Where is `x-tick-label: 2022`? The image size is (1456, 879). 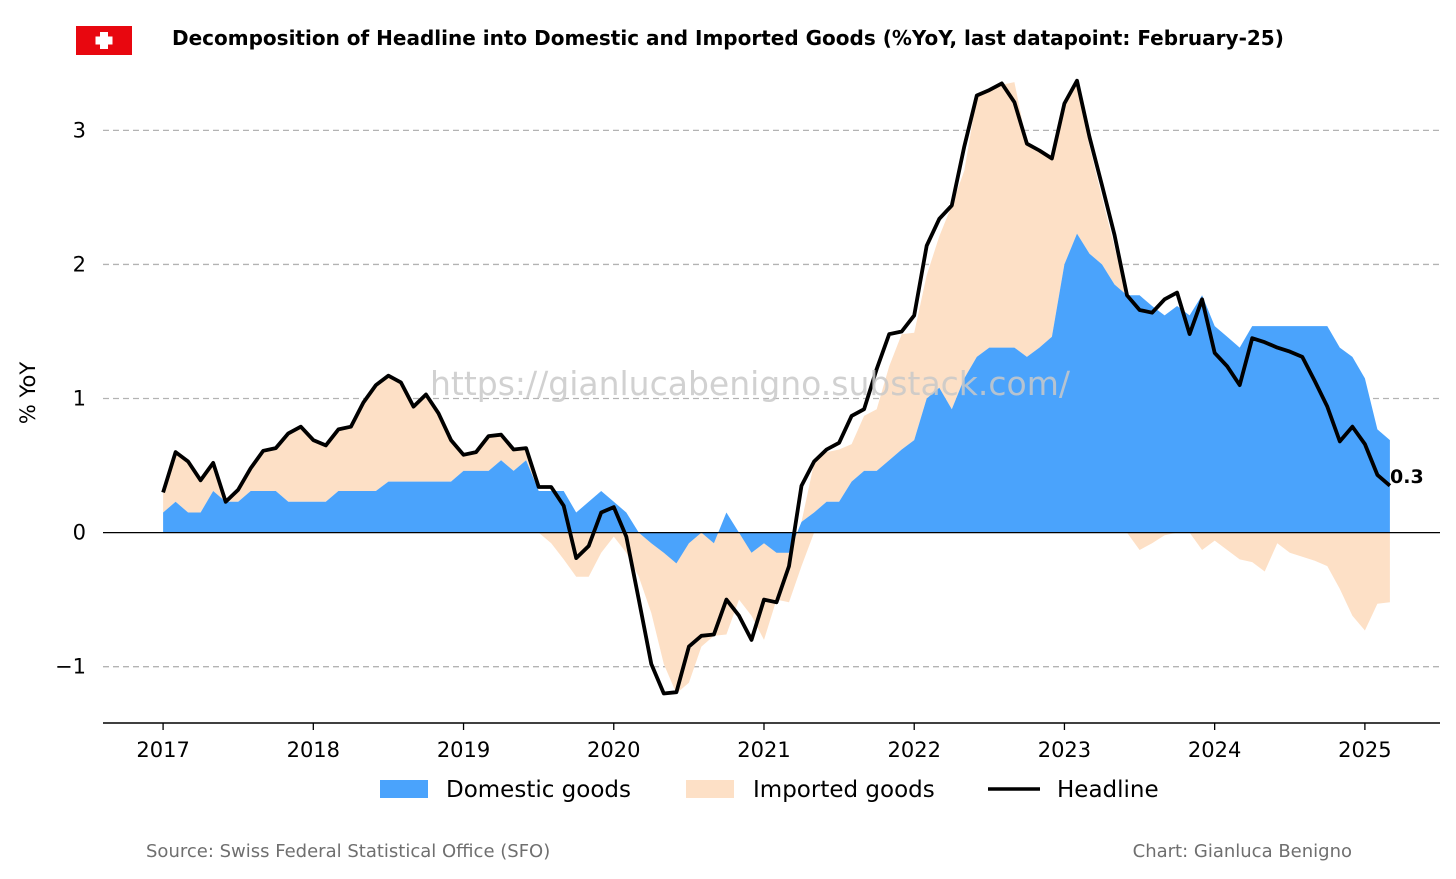
x-tick-label: 2022 is located at coordinates (913, 750).